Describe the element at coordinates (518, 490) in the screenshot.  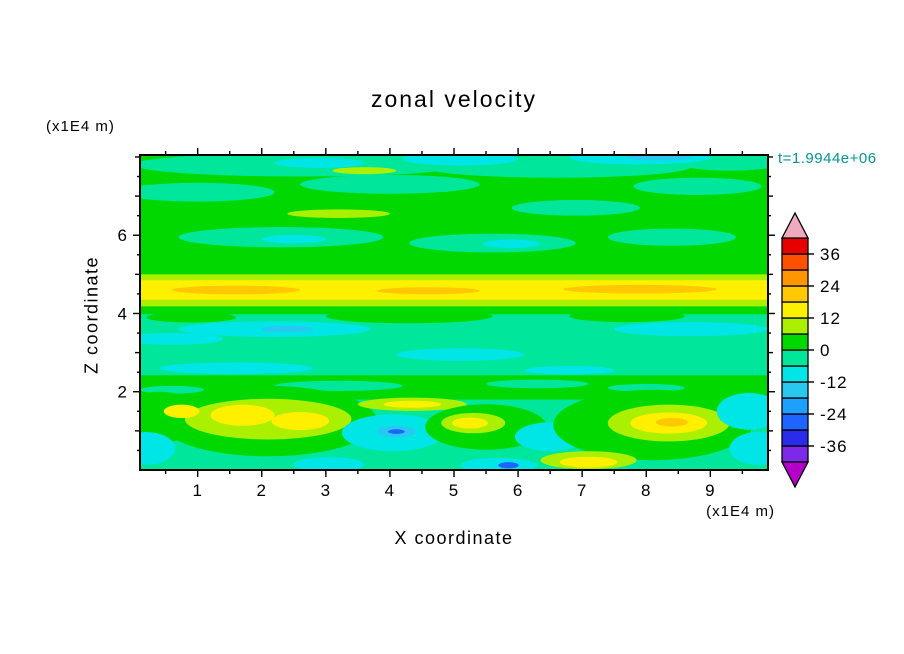
I see `x-tick-label: 6` at that location.